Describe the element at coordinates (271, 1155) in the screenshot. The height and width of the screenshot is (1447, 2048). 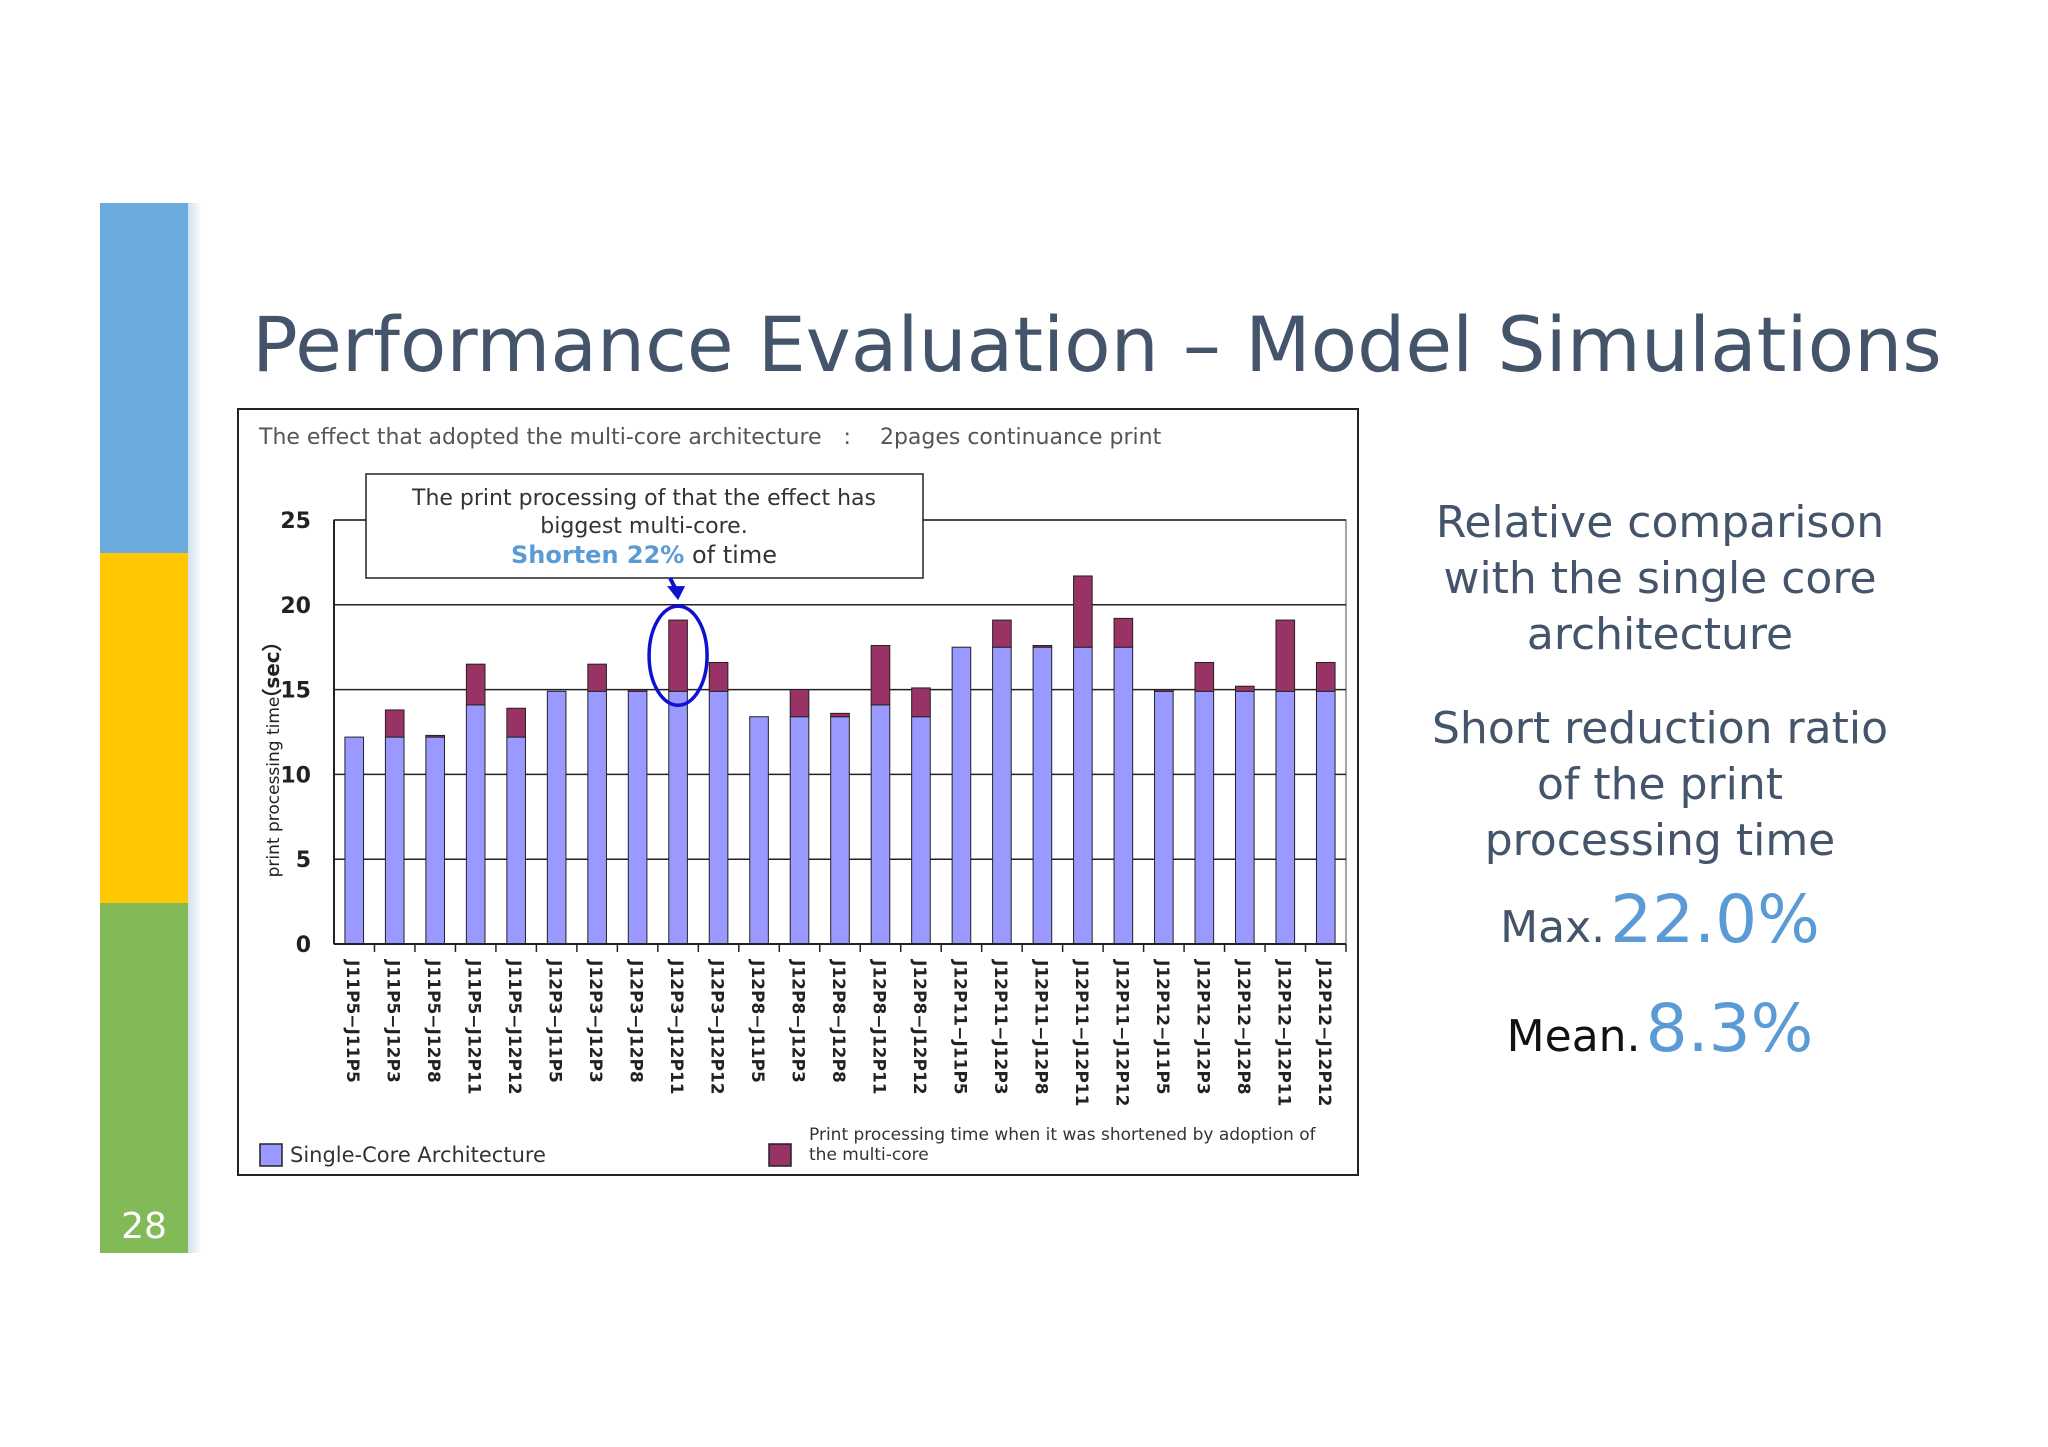
I see `legend-single-swatch` at that location.